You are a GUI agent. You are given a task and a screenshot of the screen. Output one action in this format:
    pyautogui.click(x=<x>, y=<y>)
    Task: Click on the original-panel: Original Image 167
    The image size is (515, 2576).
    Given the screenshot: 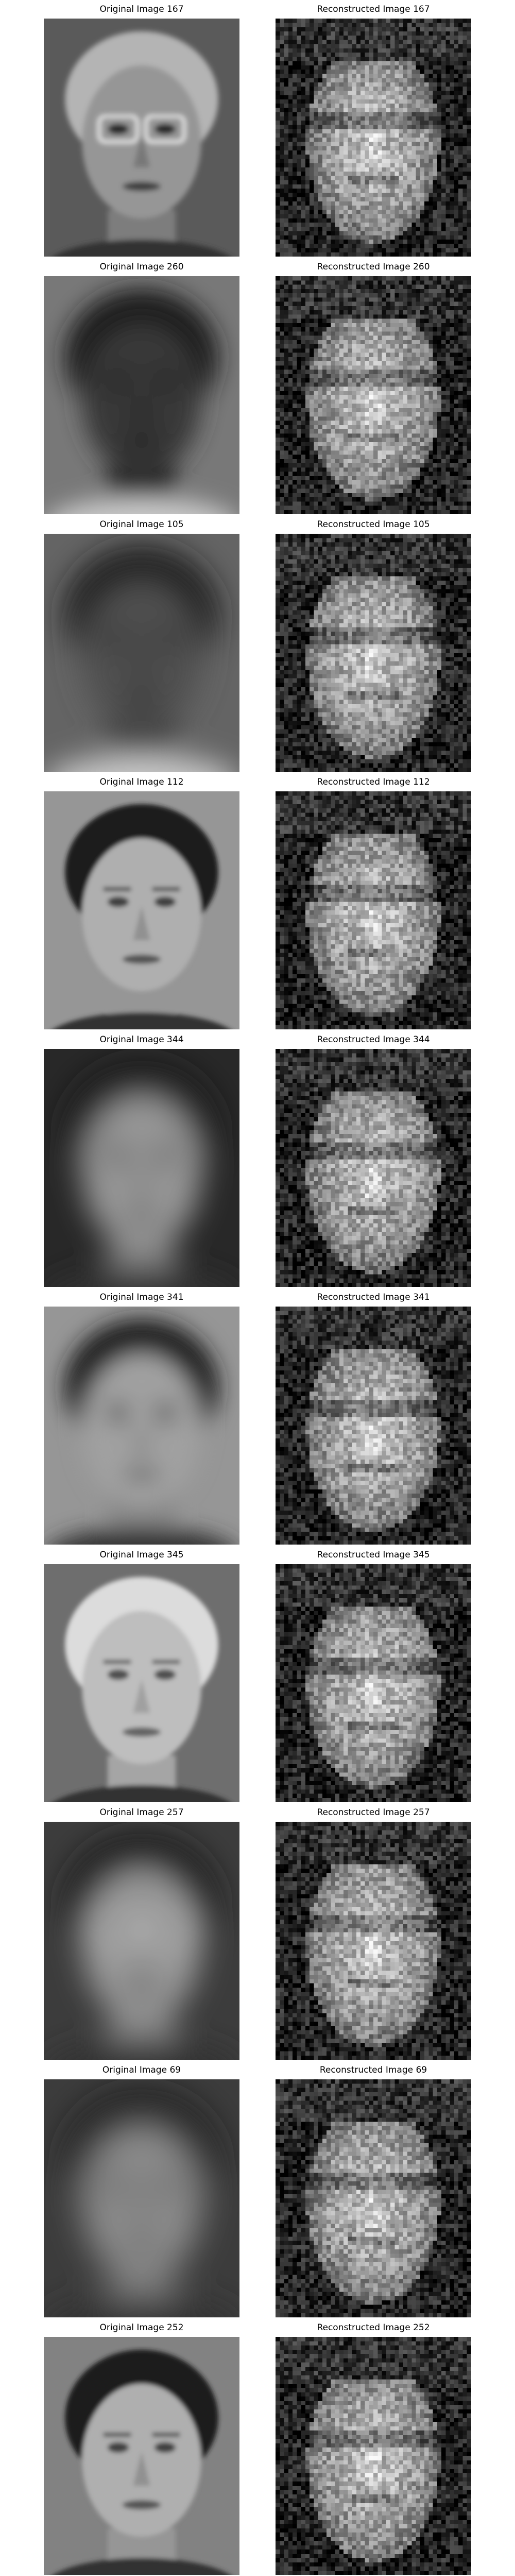 What is the action you would take?
    pyautogui.click(x=141, y=130)
    